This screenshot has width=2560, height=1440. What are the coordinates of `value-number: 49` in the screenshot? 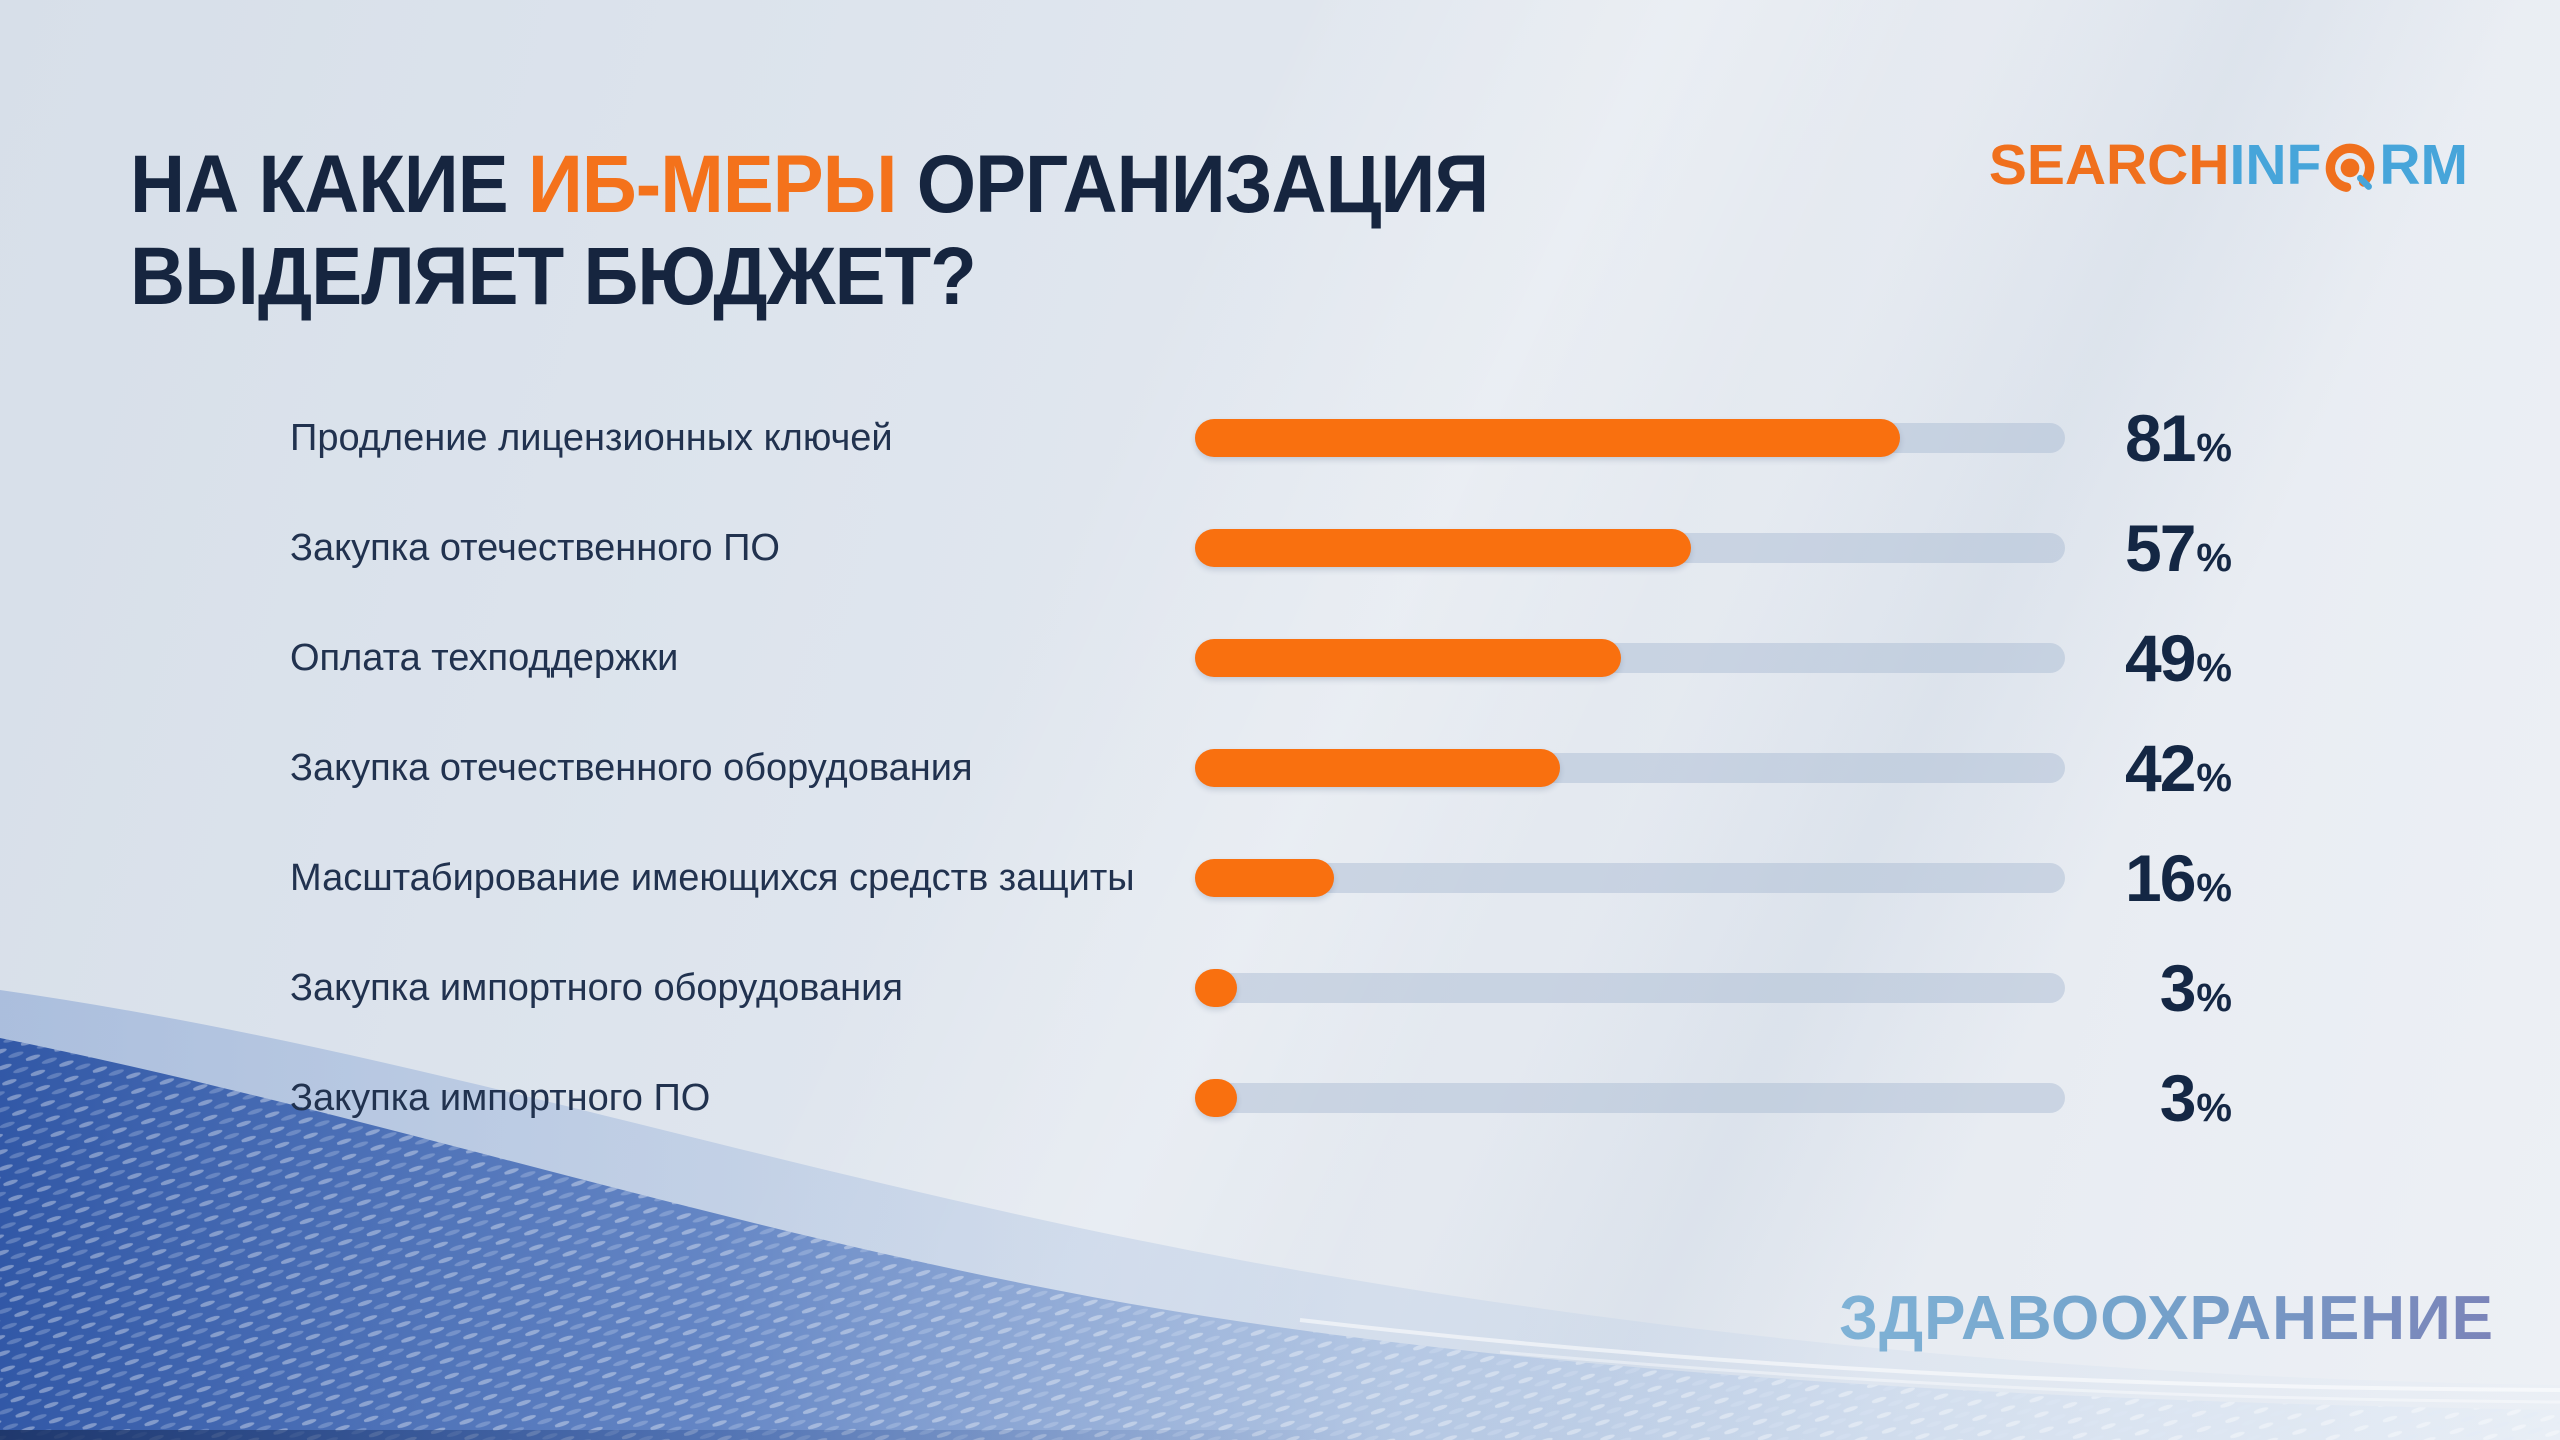 It's located at (2160, 658).